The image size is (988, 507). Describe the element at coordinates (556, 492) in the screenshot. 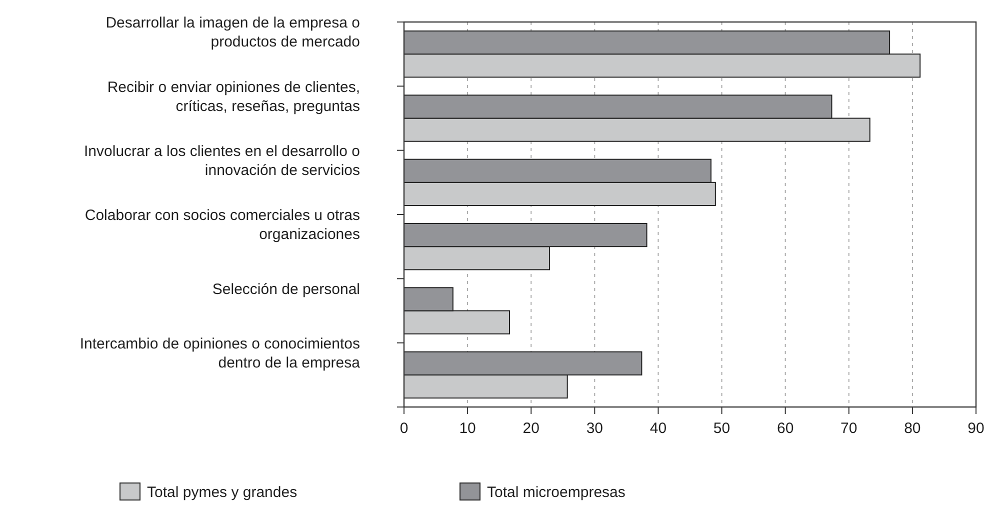

I see `legend-label: Total microempresas` at that location.